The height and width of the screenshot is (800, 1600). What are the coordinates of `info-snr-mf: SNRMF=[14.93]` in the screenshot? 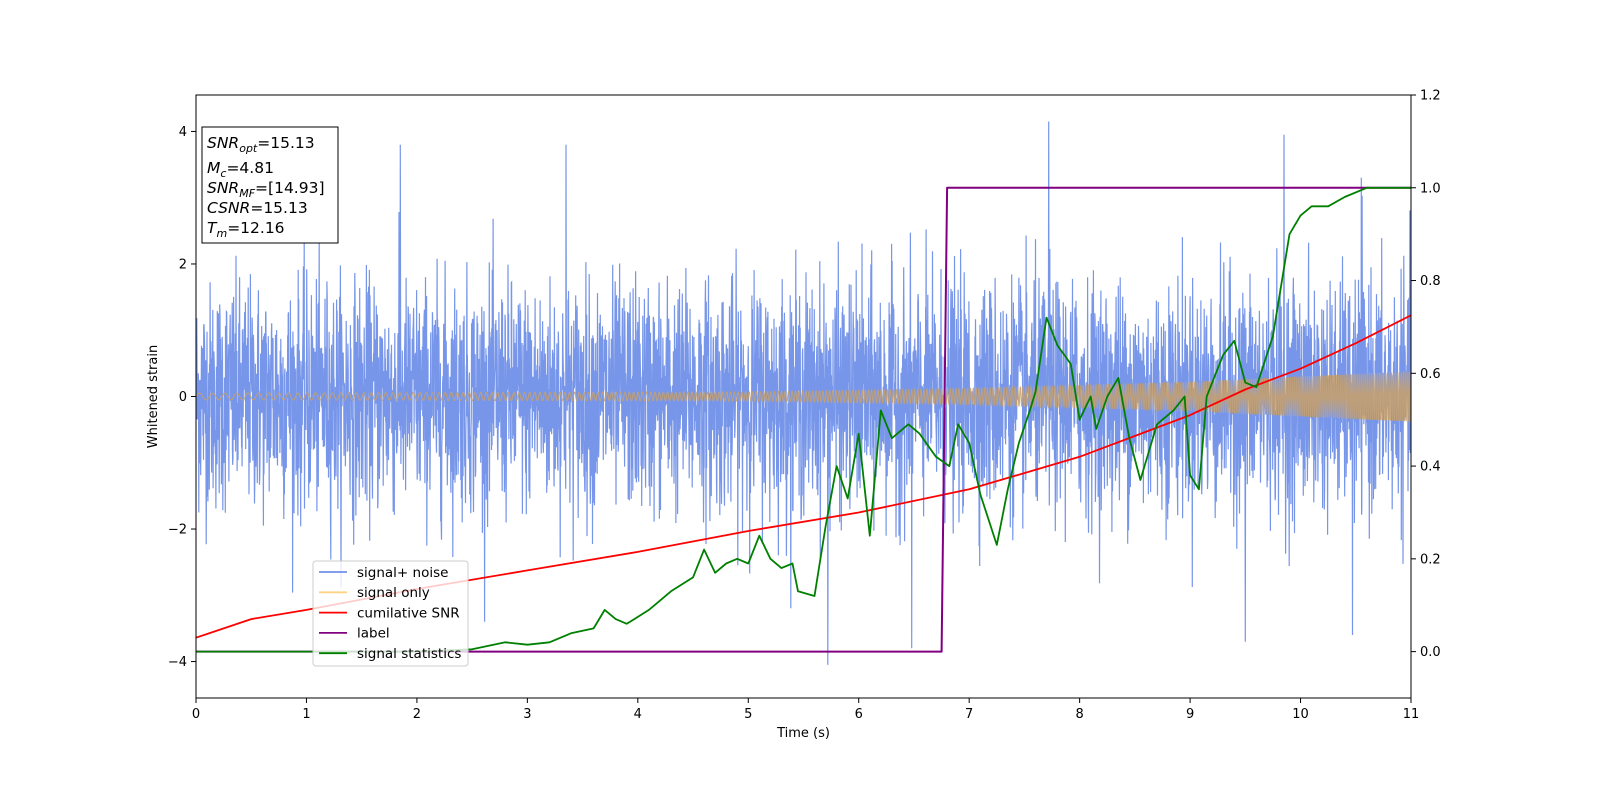 It's located at (266, 189).